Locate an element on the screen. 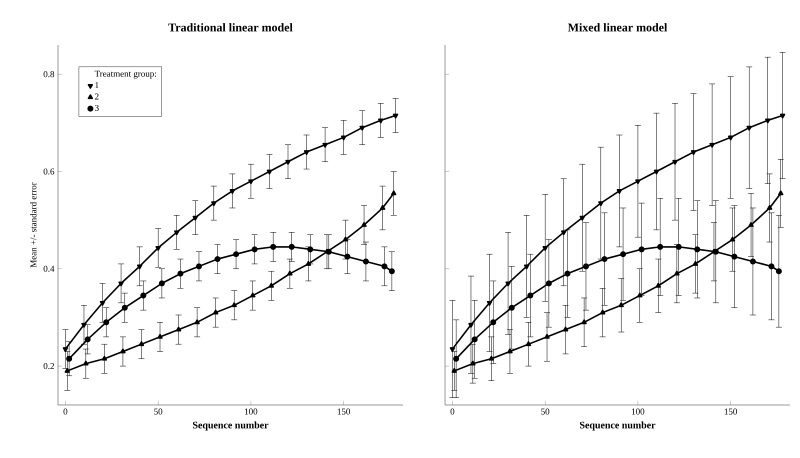 The width and height of the screenshot is (800, 458). y-tick-label: 0.2 is located at coordinates (49, 366).